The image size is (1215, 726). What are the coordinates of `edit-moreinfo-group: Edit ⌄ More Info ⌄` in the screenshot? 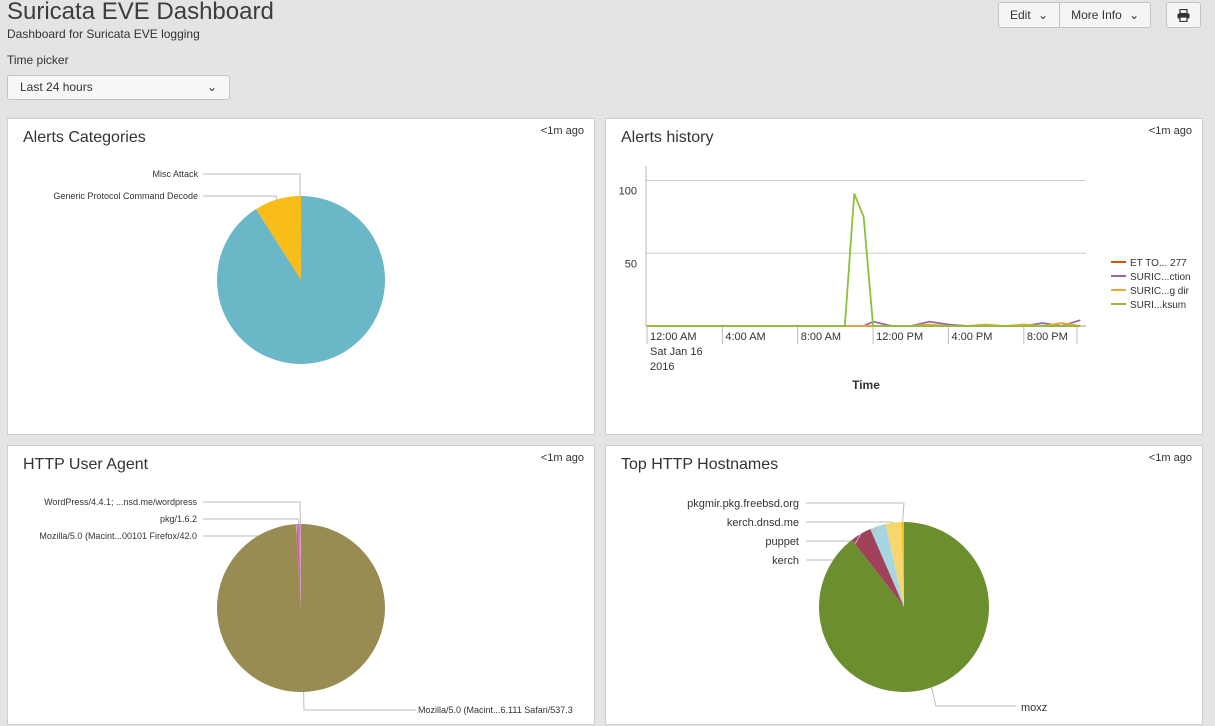 It's located at (1075, 15).